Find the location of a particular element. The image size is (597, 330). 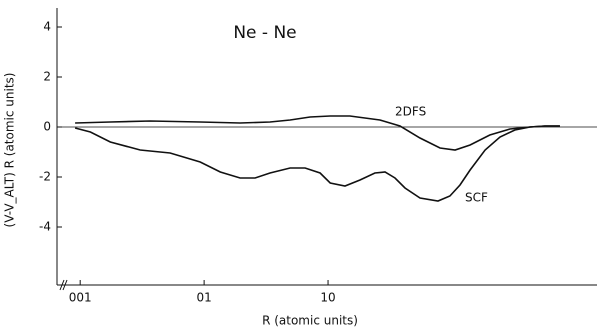

x-tick-label: 001 is located at coordinates (80, 298).